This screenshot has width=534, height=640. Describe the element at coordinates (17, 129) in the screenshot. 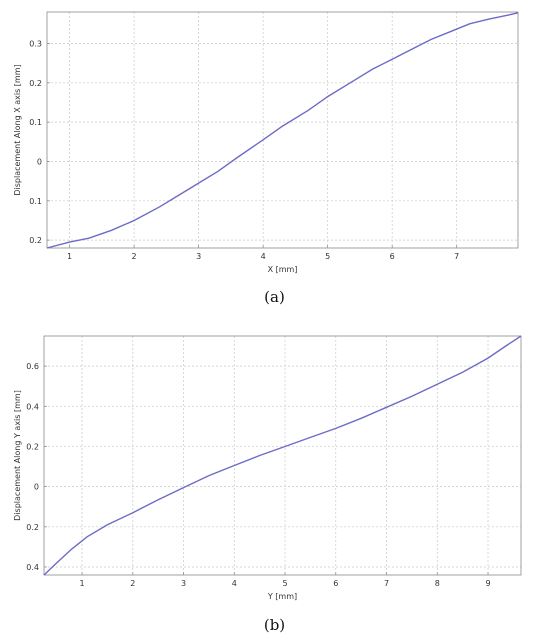

I see `y-axis-label: Displacement Along X axis [mm]` at that location.